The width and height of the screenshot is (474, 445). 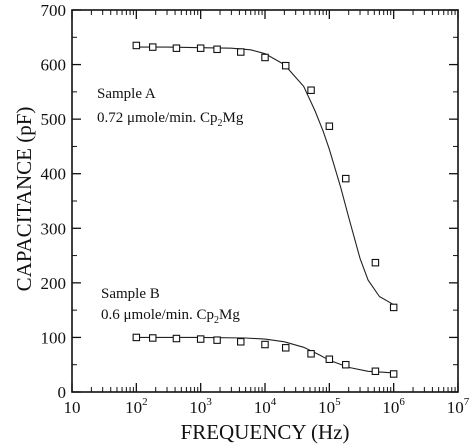 I want to click on y-axis-title: CAPACITANCE (pF), so click(x=24, y=199).